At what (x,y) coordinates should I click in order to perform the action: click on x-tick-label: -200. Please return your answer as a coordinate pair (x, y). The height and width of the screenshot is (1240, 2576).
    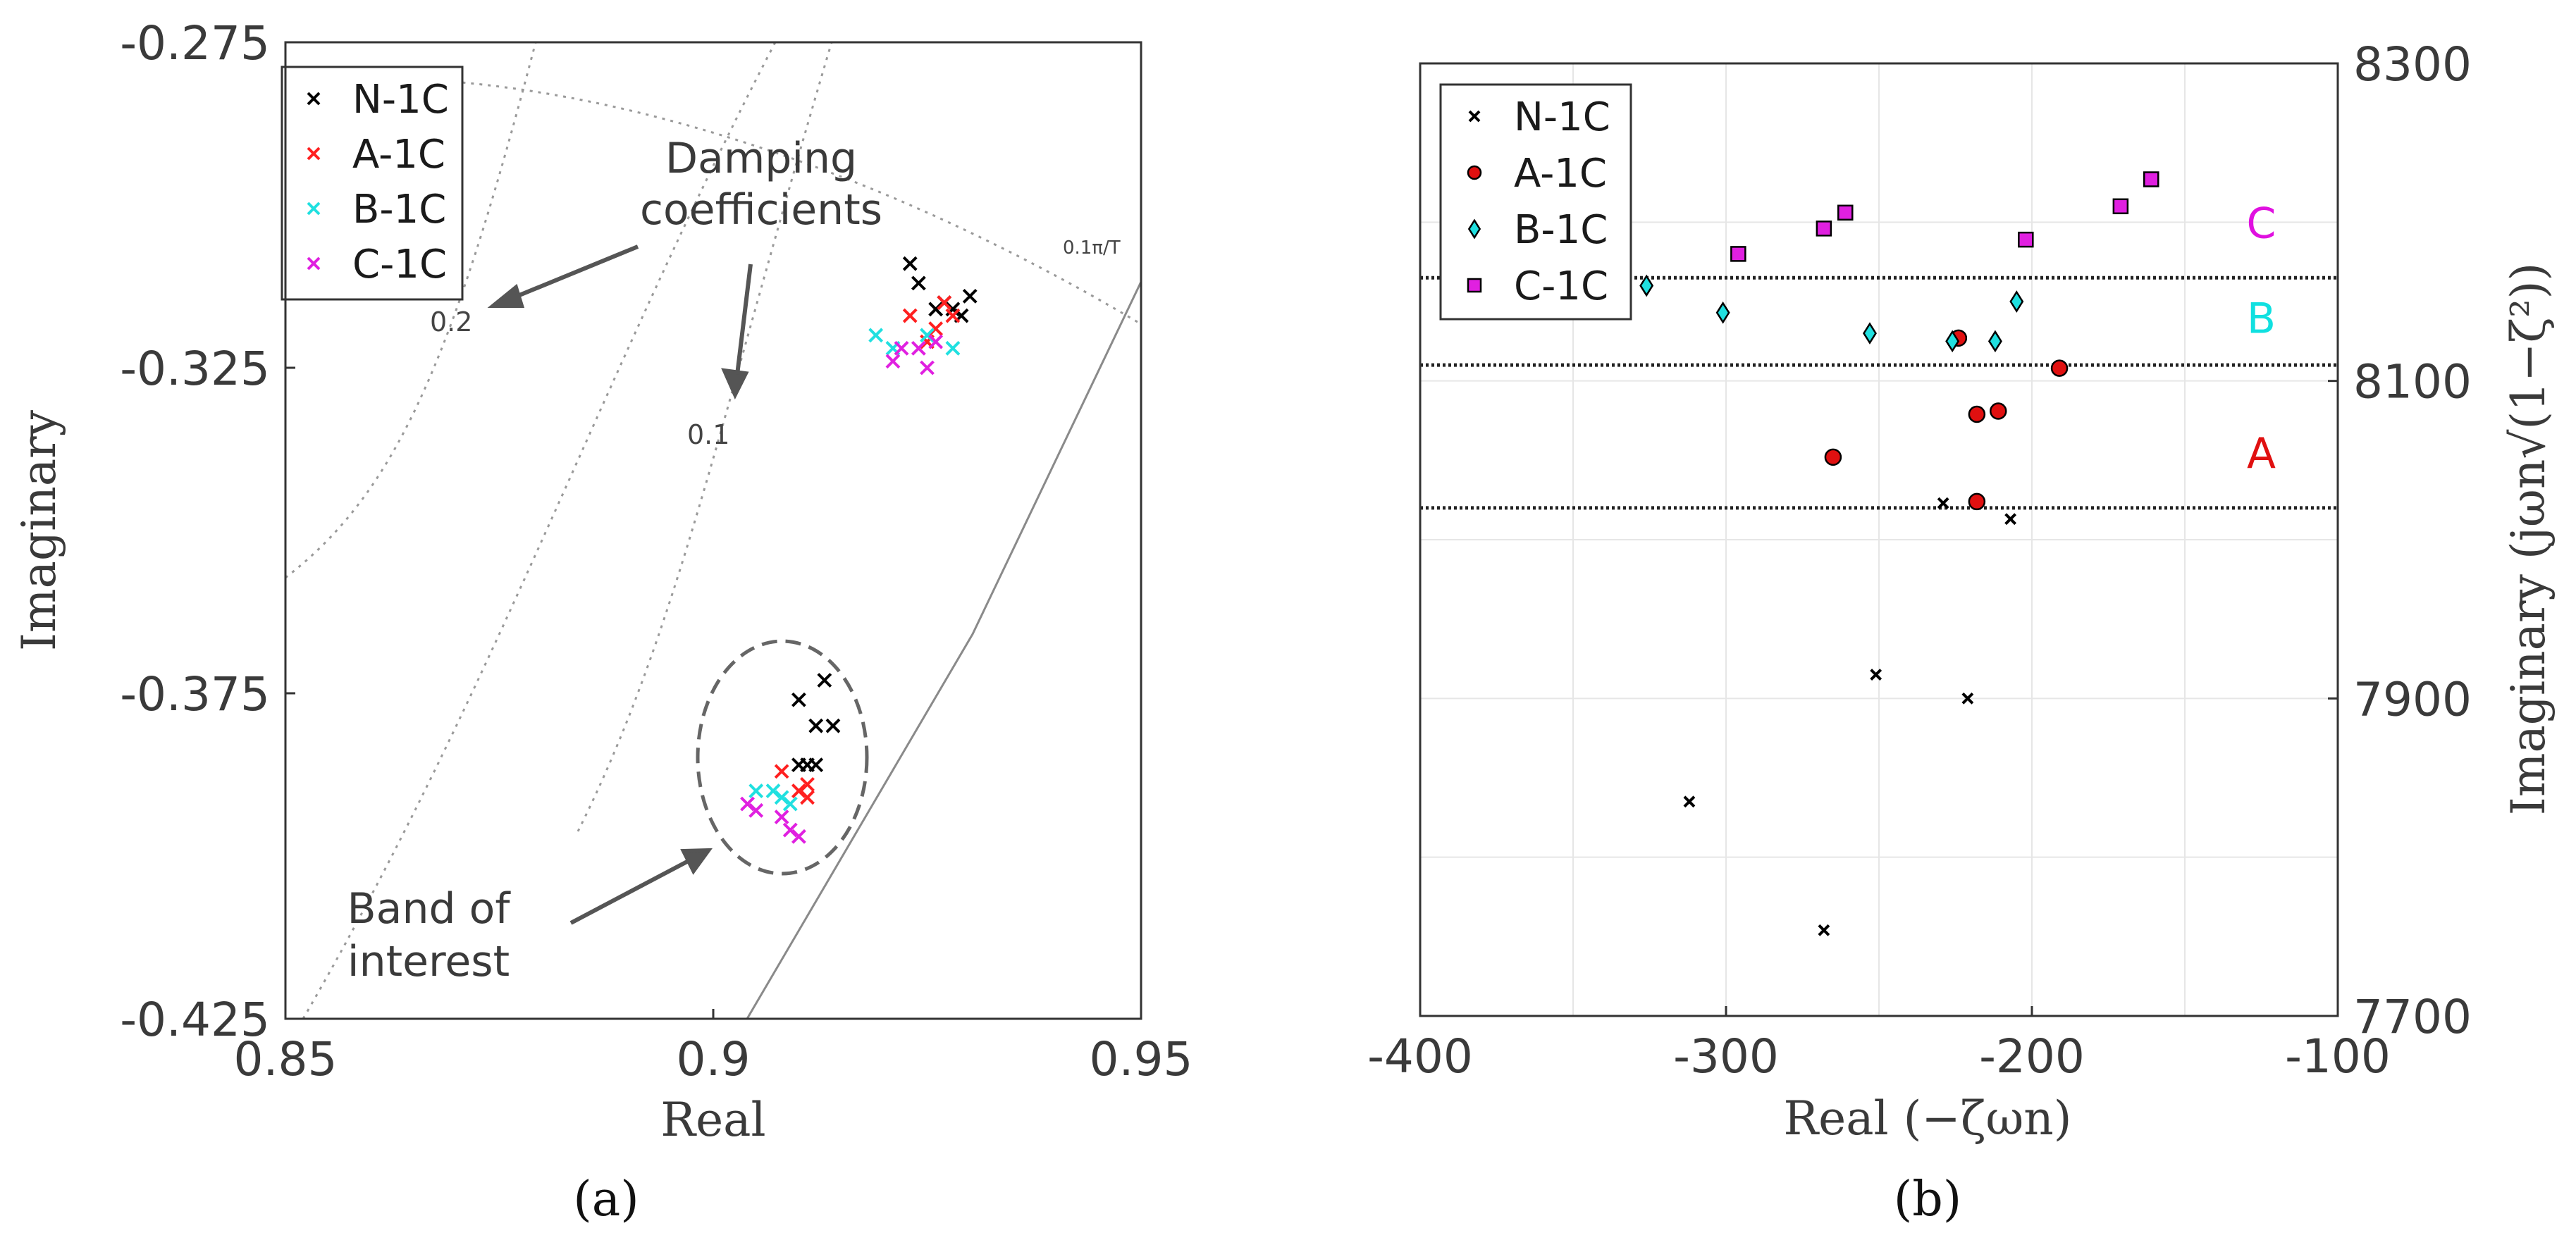
    Looking at the image, I should click on (2032, 1057).